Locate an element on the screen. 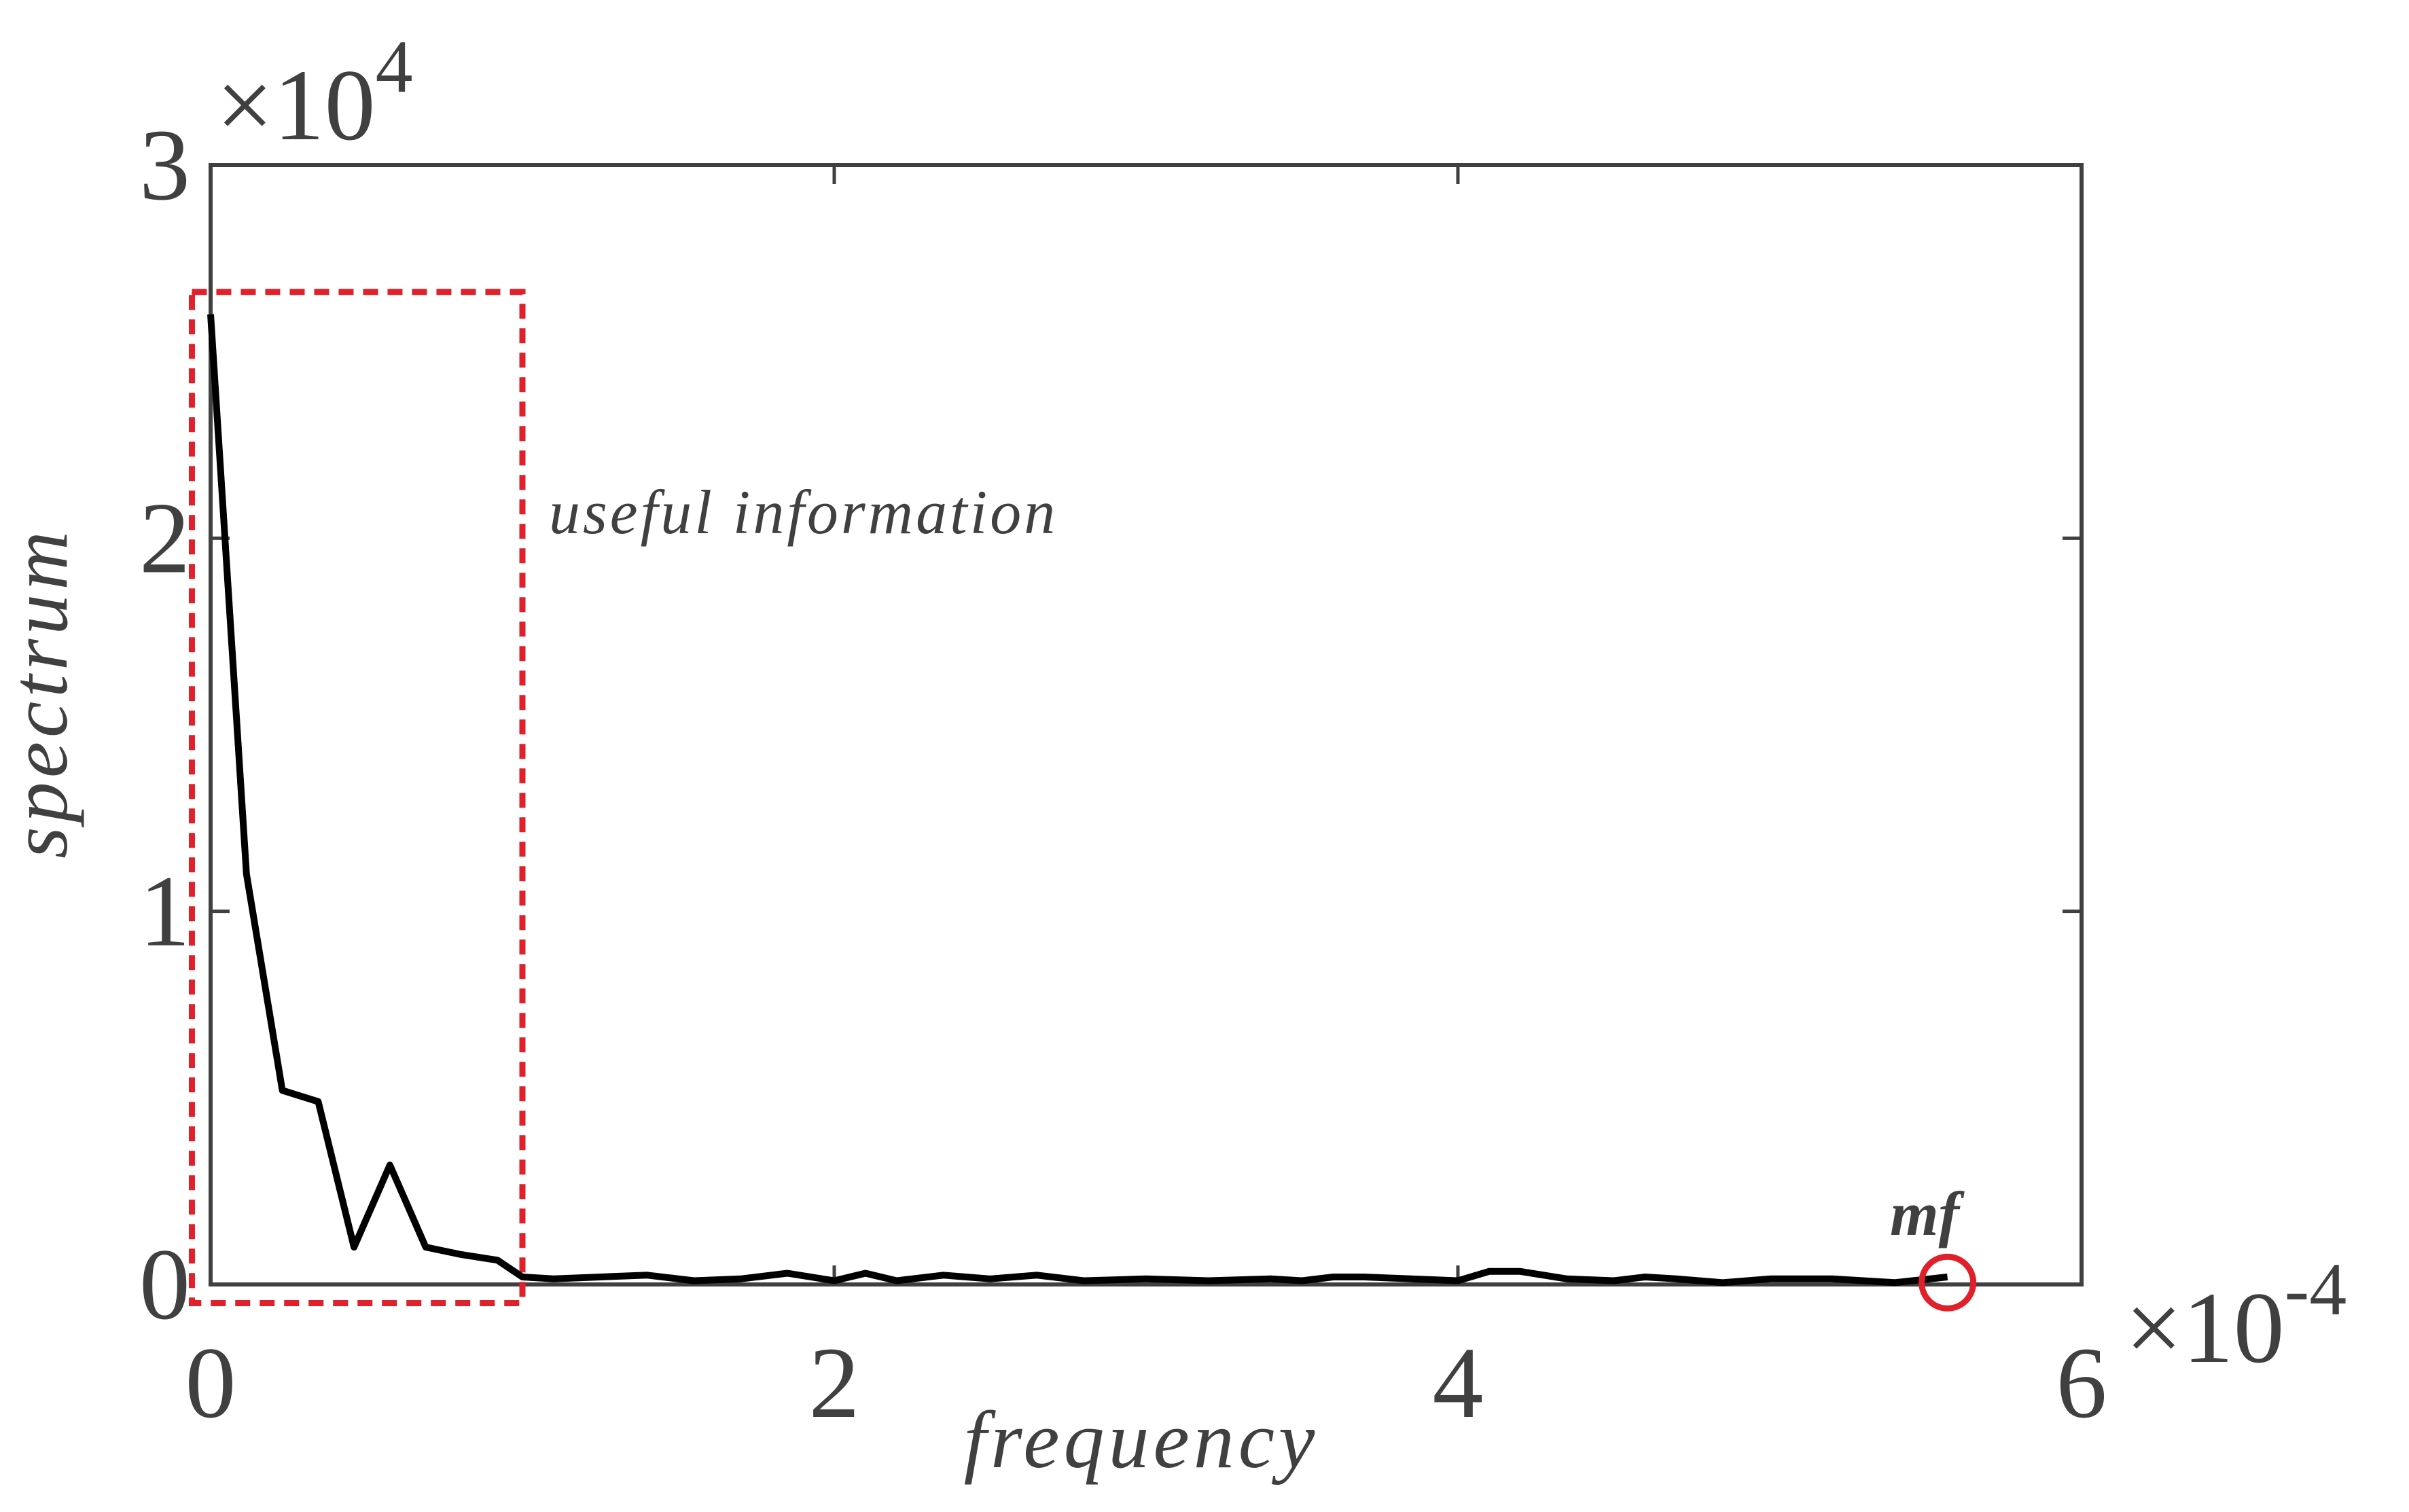  y-scale-label: ×10⁴ is located at coordinates (314, 94).